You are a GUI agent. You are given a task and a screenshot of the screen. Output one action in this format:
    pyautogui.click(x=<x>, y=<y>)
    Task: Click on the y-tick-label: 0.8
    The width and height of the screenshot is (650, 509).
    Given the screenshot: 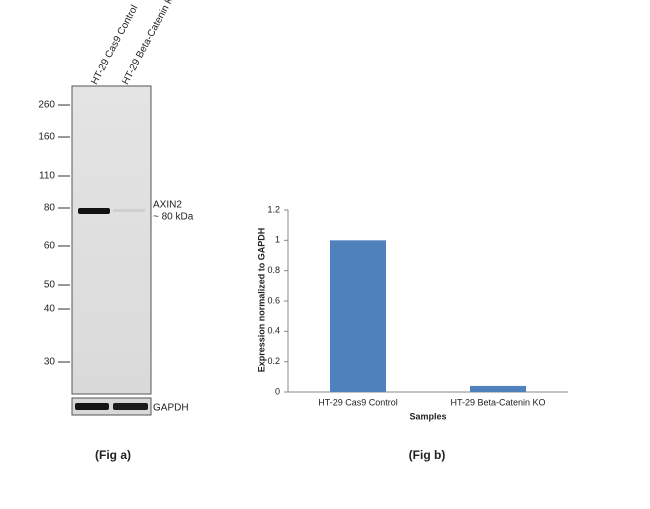 What is the action you would take?
    pyautogui.click(x=273, y=270)
    